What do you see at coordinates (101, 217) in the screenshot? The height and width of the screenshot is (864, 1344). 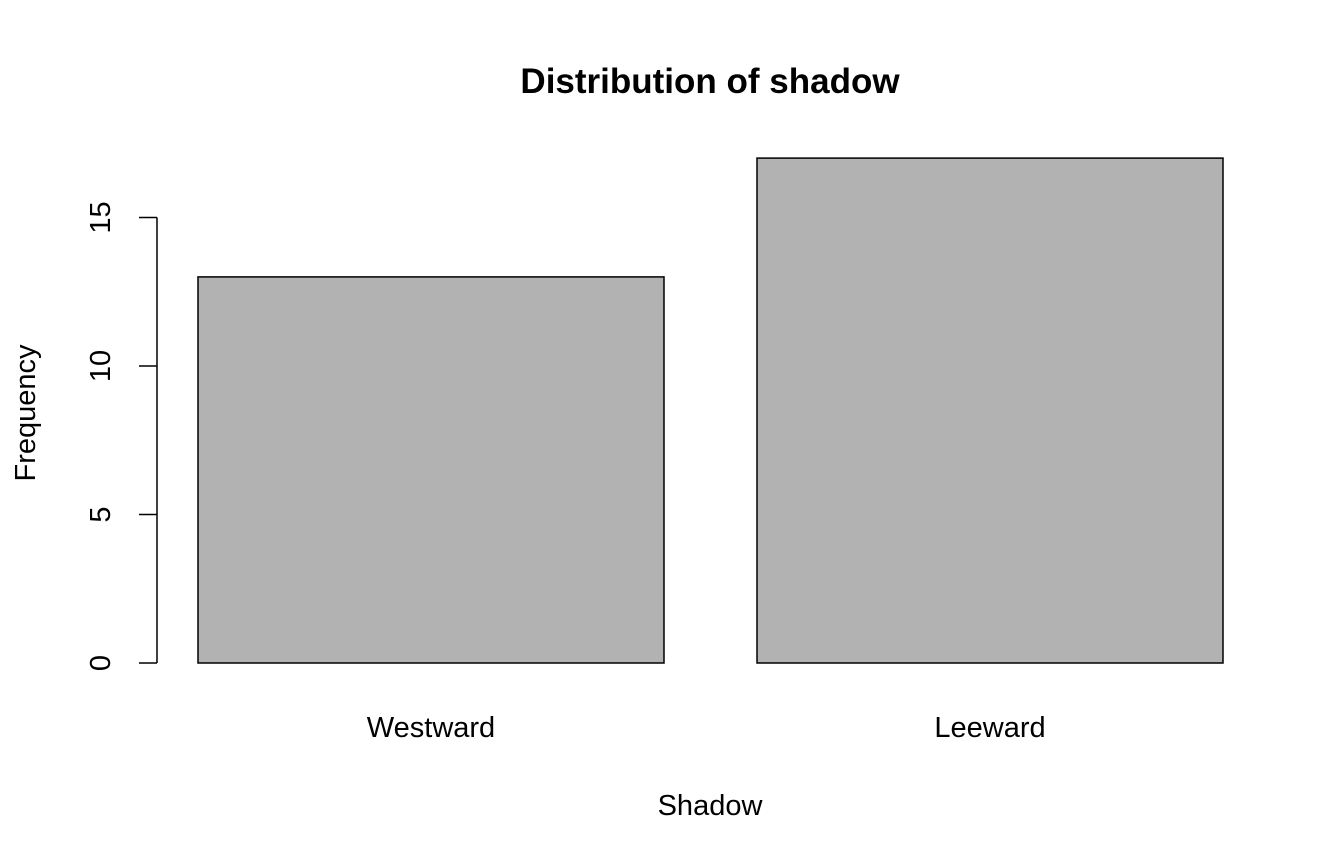 I see `y-tick-label-15: 15` at bounding box center [101, 217].